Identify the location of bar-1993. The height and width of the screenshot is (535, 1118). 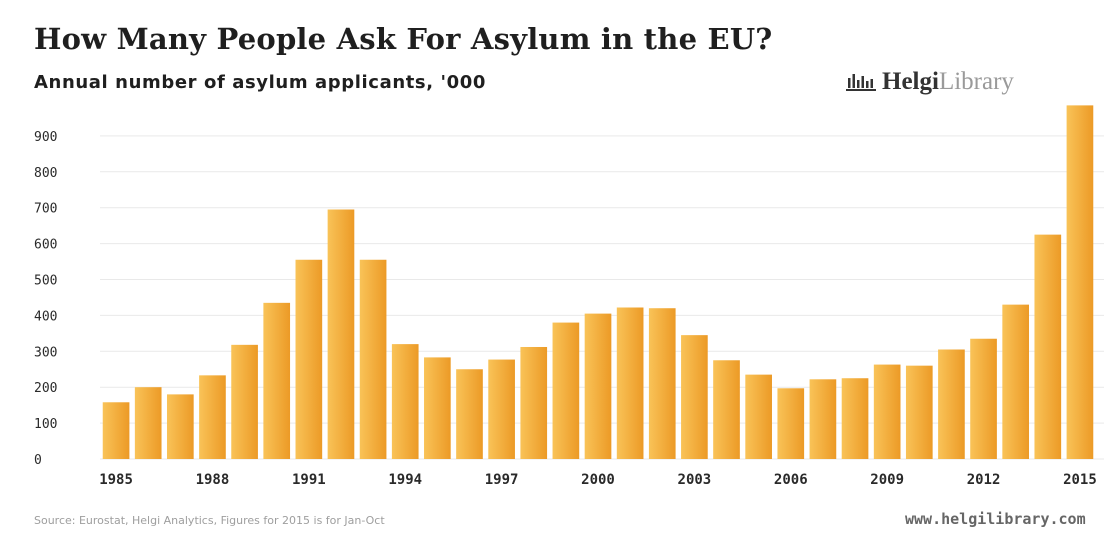
(373, 359).